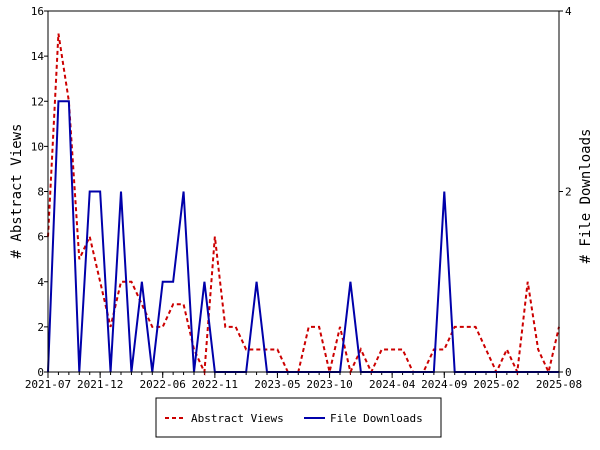  Describe the element at coordinates (237, 418) in the screenshot. I see `legend-label-abstract-views: Abstract Views` at that location.